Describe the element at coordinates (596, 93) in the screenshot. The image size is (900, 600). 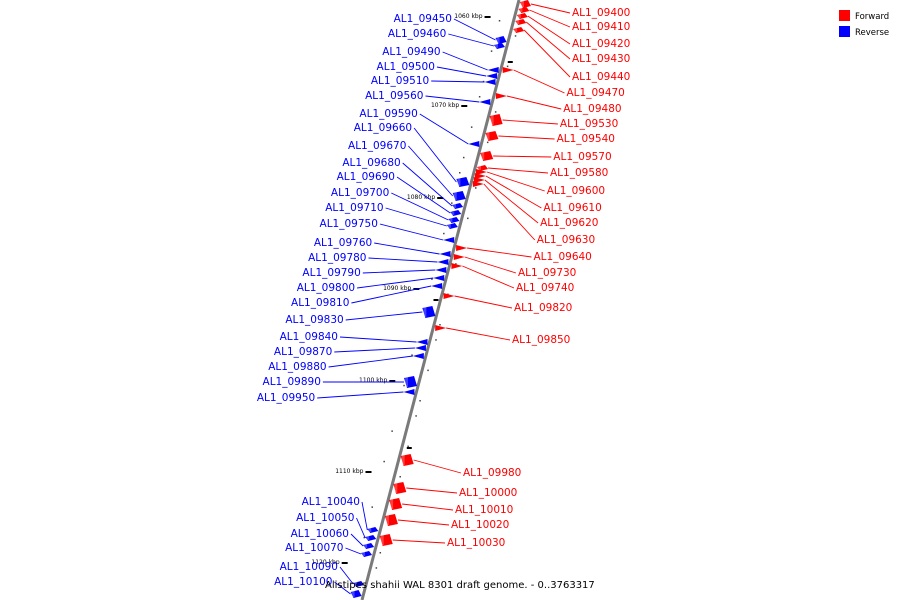
I see `gene-label: AL1_09470` at that location.